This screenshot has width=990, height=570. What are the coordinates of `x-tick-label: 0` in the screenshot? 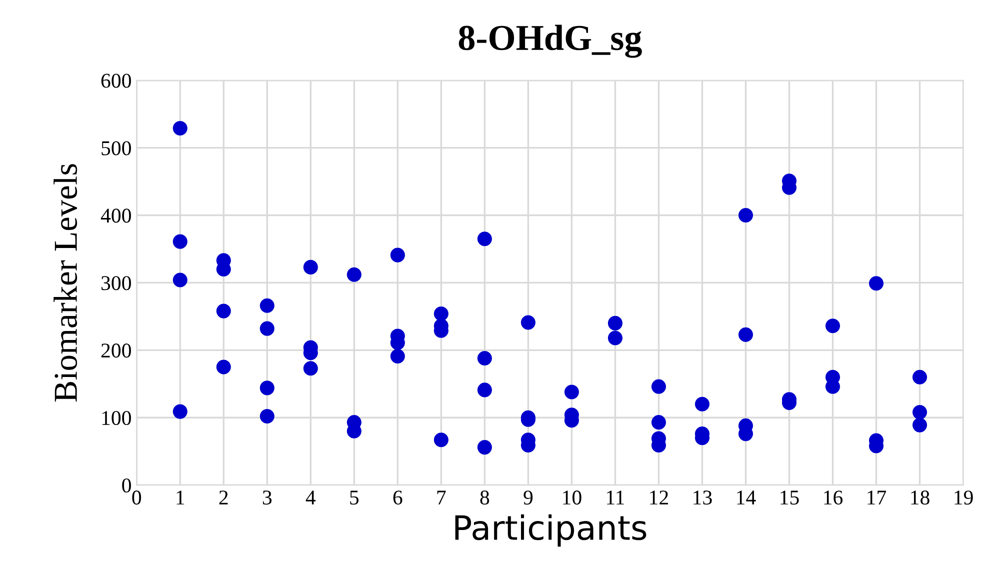 It's located at (137, 497).